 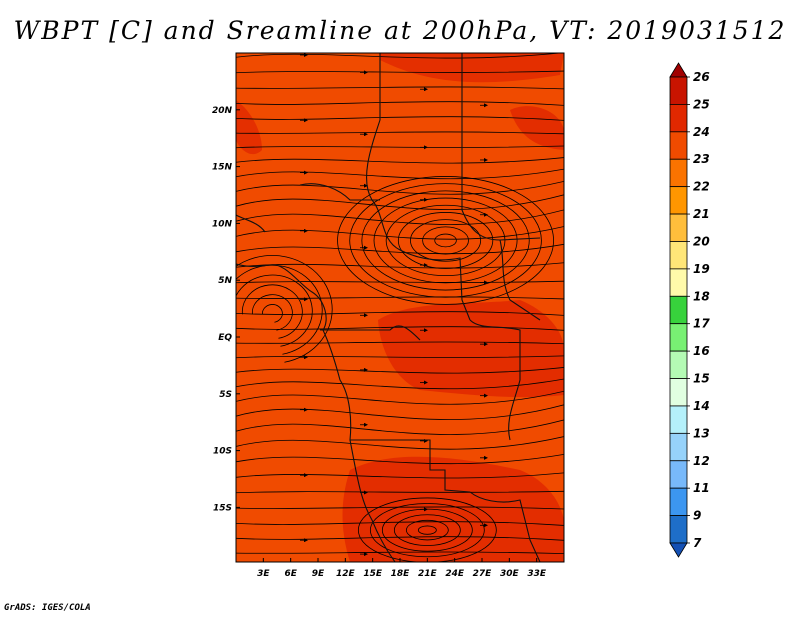 What do you see at coordinates (701, 296) in the screenshot?
I see `colorbar-label: 18` at bounding box center [701, 296].